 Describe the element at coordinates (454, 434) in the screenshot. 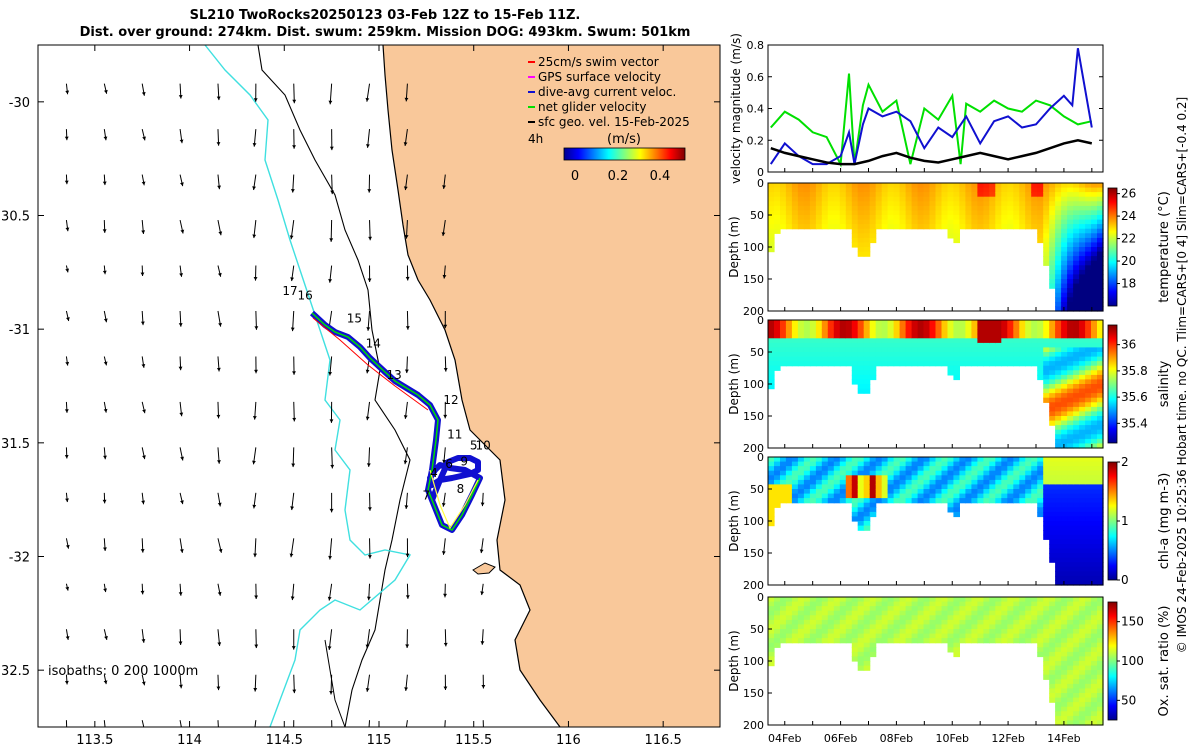

I see `waypoint-label: 11` at that location.